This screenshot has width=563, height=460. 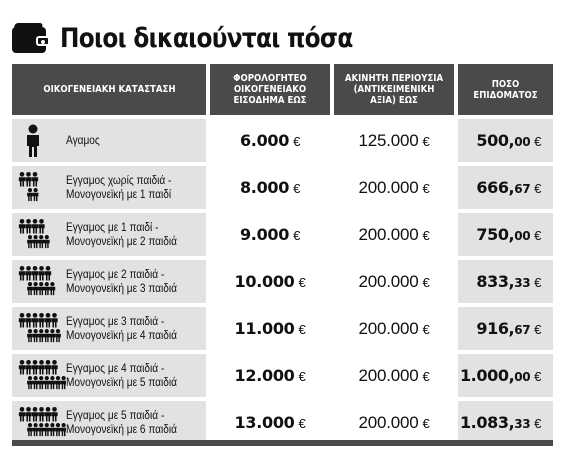 What do you see at coordinates (31, 38) in the screenshot?
I see `wallet-icon` at bounding box center [31, 38].